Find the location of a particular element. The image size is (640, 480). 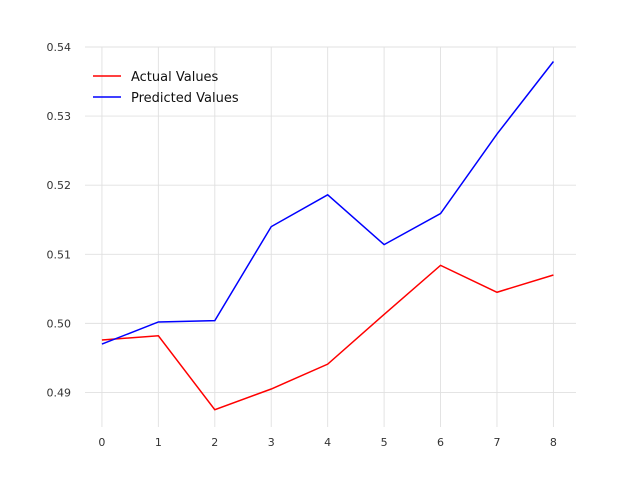

y-tick-label: 0.49 is located at coordinates (59, 392).